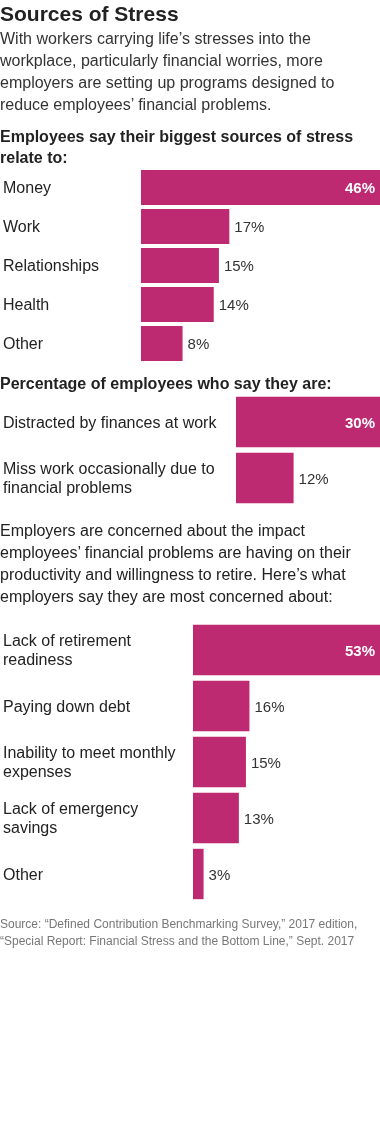 This screenshot has height=1130, width=380. What do you see at coordinates (359, 650) in the screenshot?
I see `data-label: 53%` at bounding box center [359, 650].